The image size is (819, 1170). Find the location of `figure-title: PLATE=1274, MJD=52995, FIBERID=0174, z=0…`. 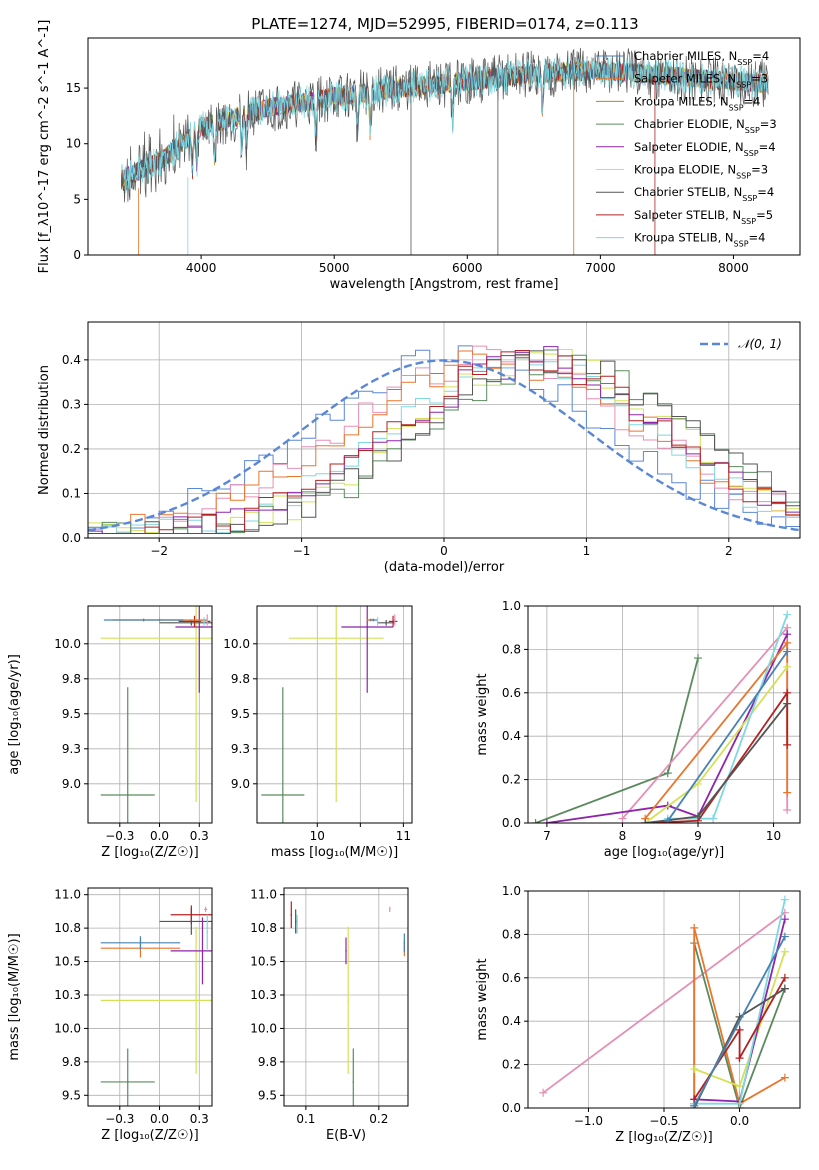

figure-title: PLATE=1274, MJD=52995, FIBERID=0174, z=0… is located at coordinates (444, 24).